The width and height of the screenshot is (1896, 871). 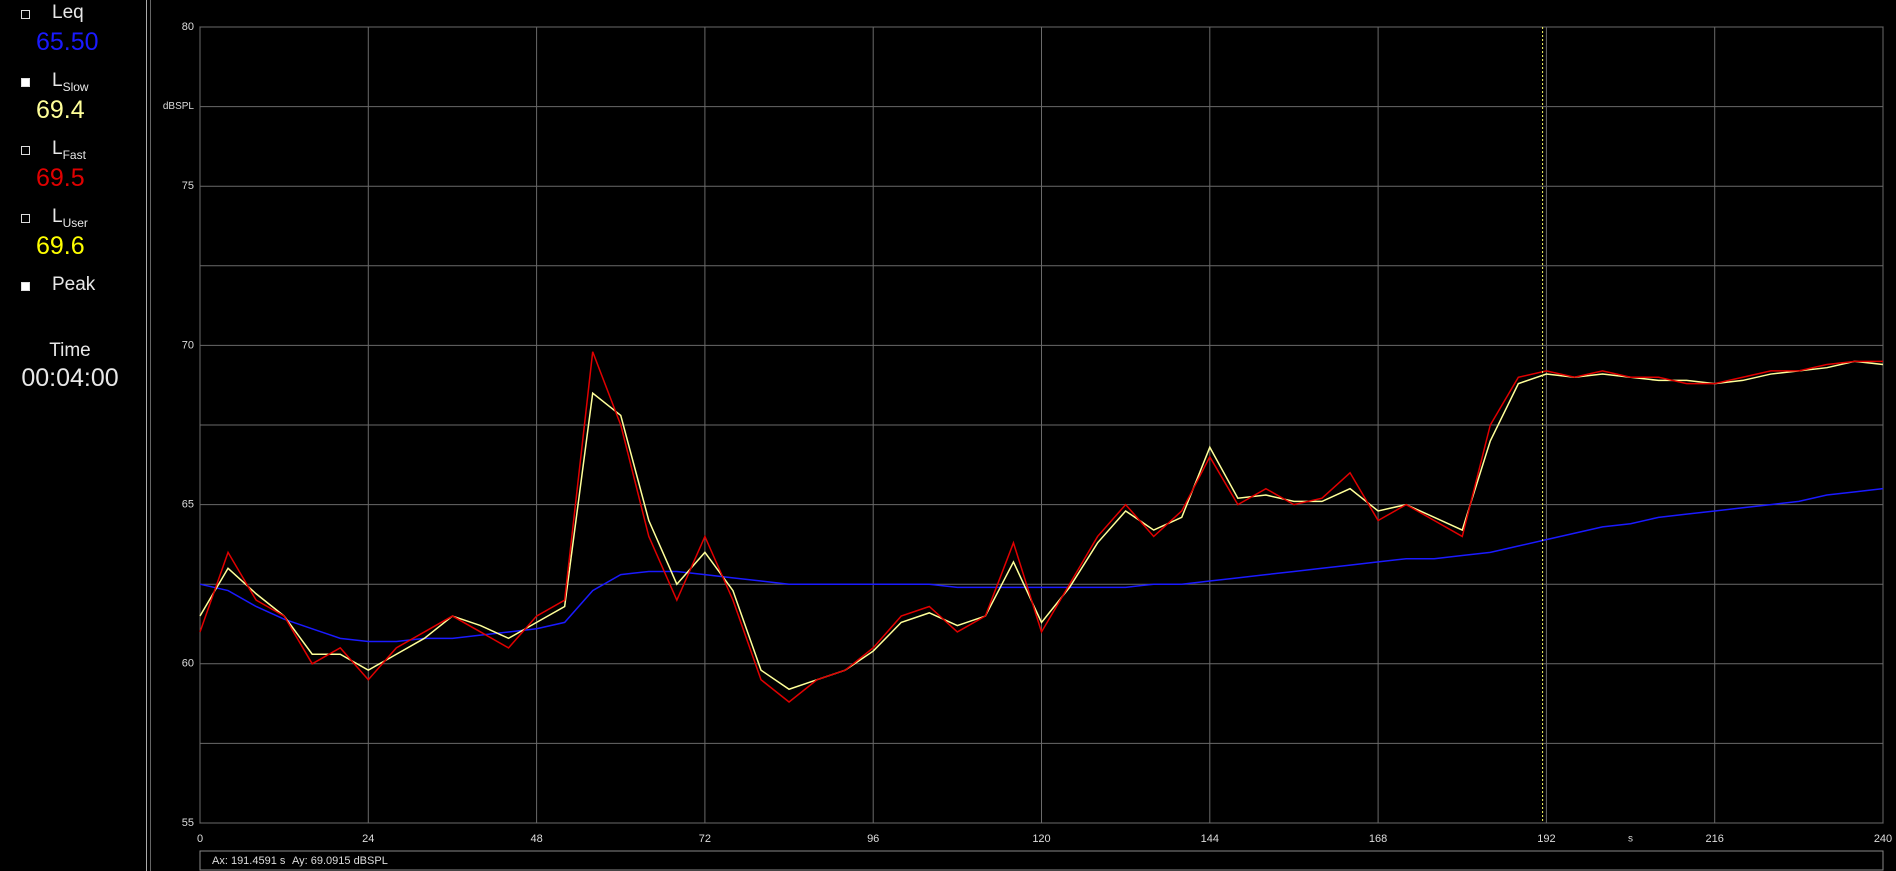 What do you see at coordinates (70, 307) in the screenshot?
I see `meter-item: Peak` at bounding box center [70, 307].